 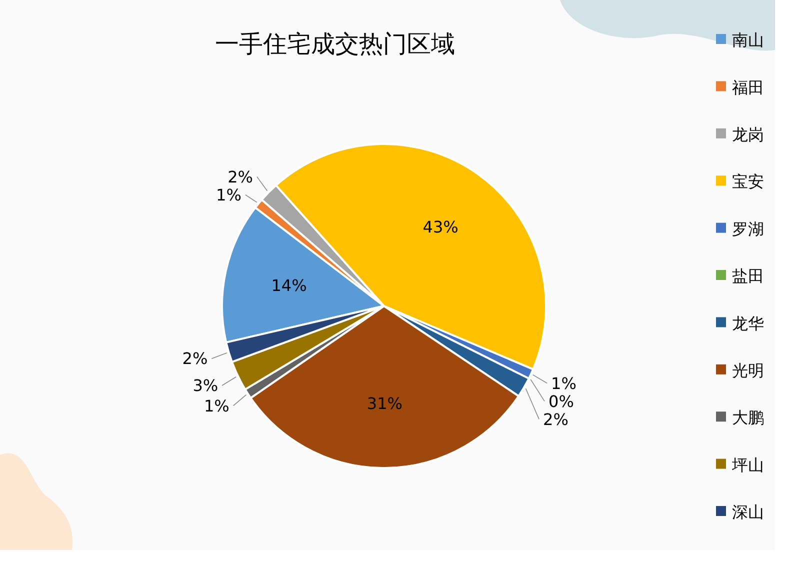 I want to click on legend-label: 罗湖, so click(x=748, y=228).